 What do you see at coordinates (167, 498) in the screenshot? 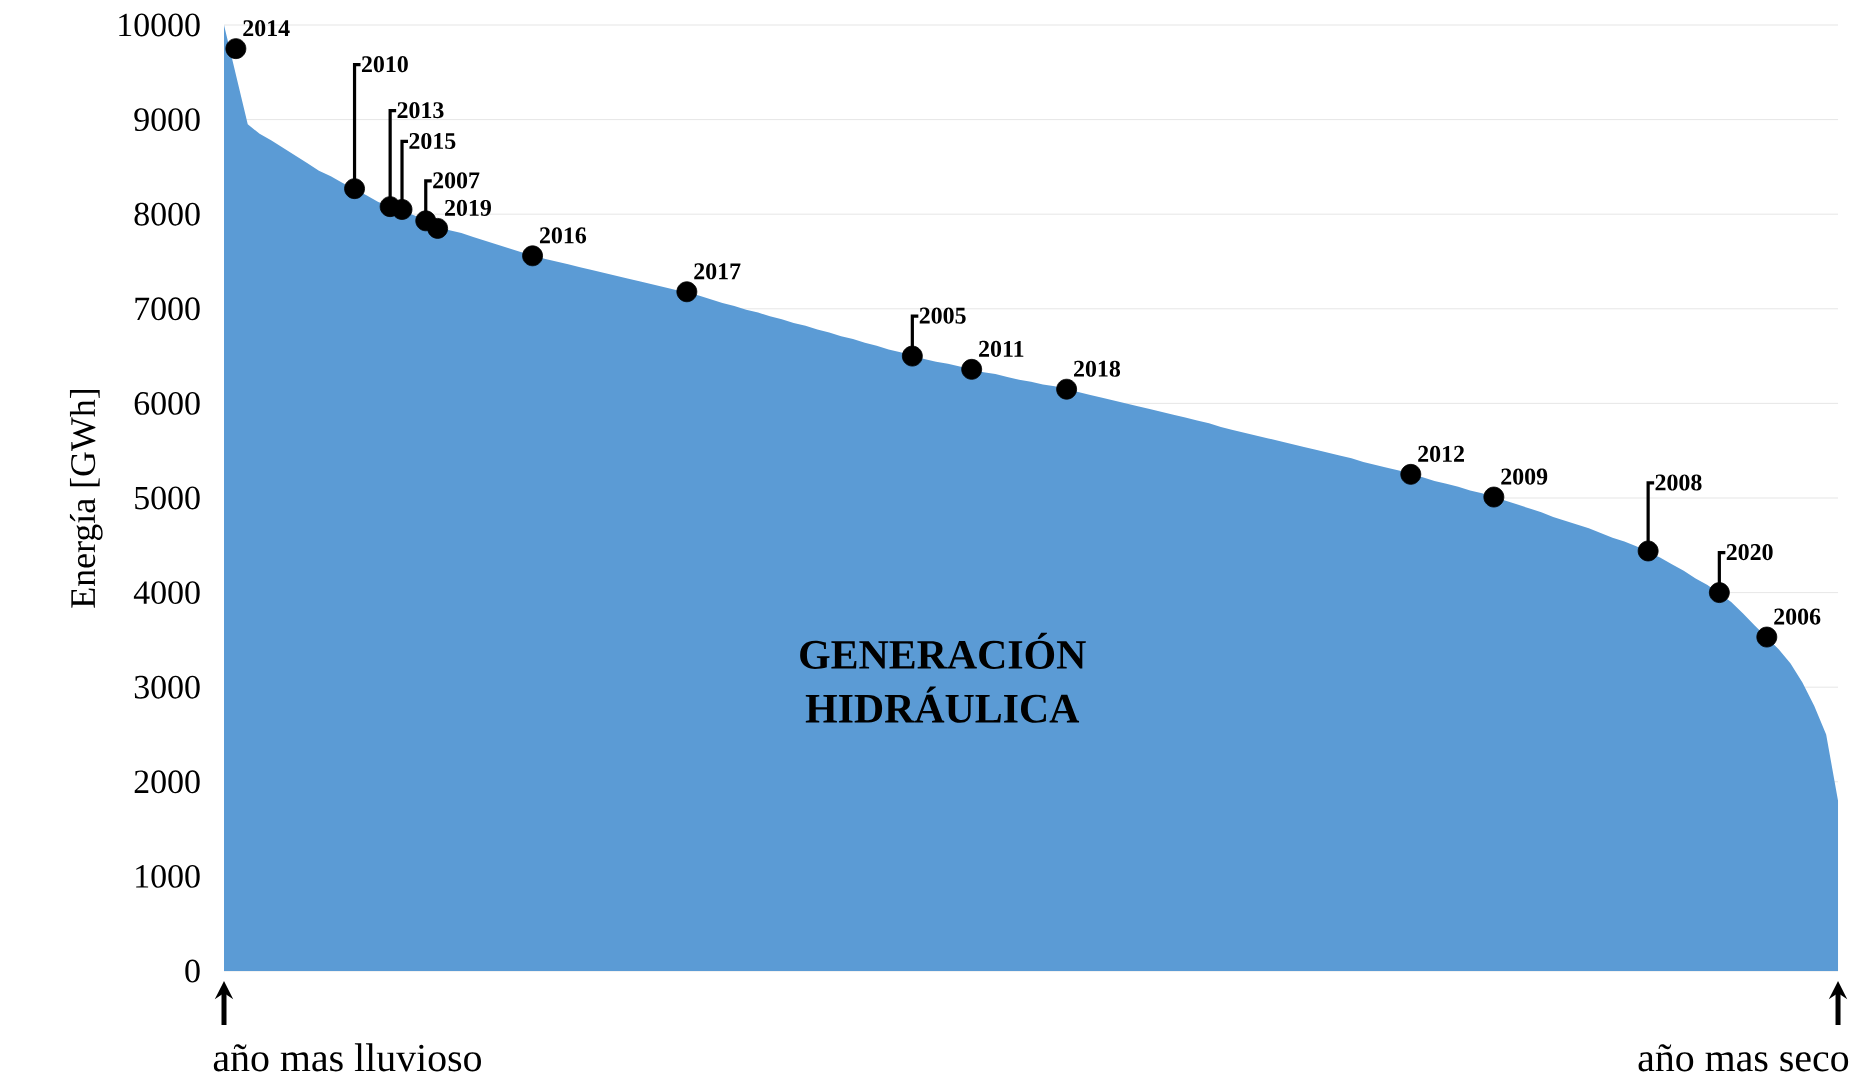
I see `y-tick-label: 5000` at bounding box center [167, 498].